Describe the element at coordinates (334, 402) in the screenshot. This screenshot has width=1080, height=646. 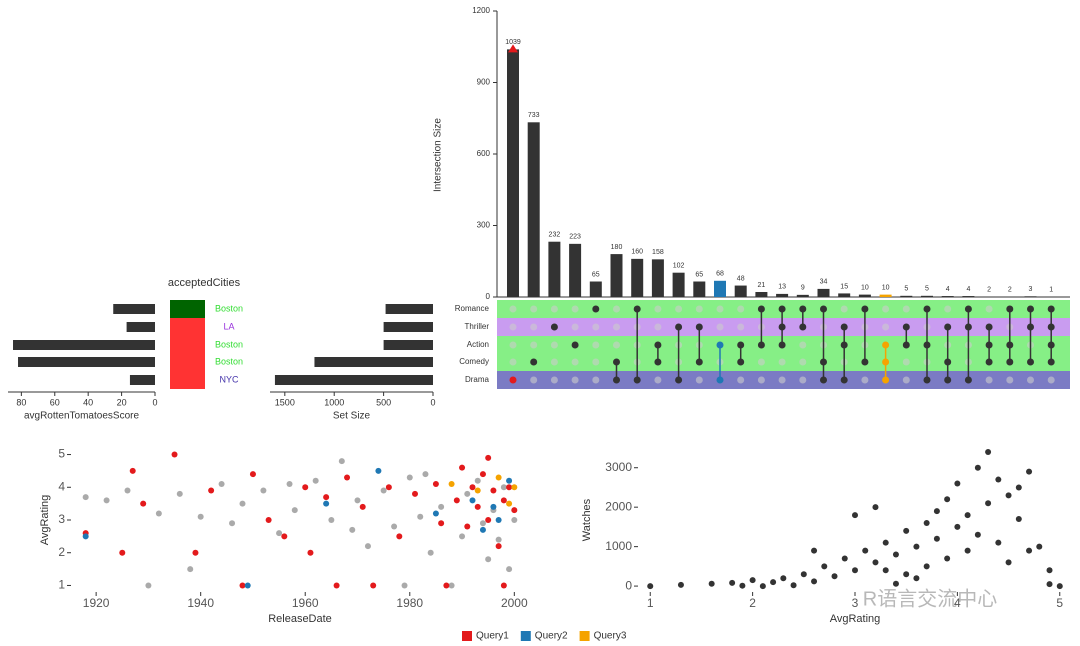
I see `x-tick-label: 1000` at that location.